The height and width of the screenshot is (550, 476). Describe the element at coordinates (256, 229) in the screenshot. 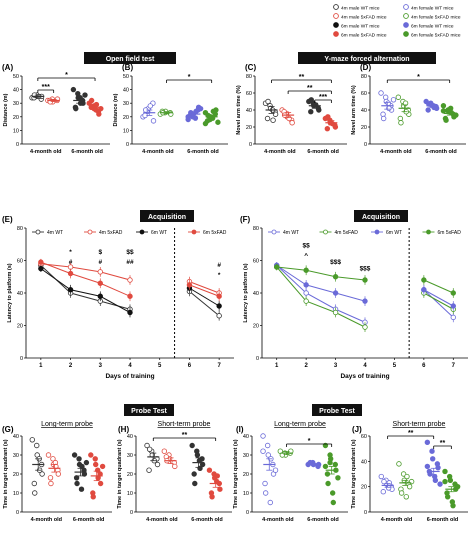

I see `y-tick-label: 80` at that location.